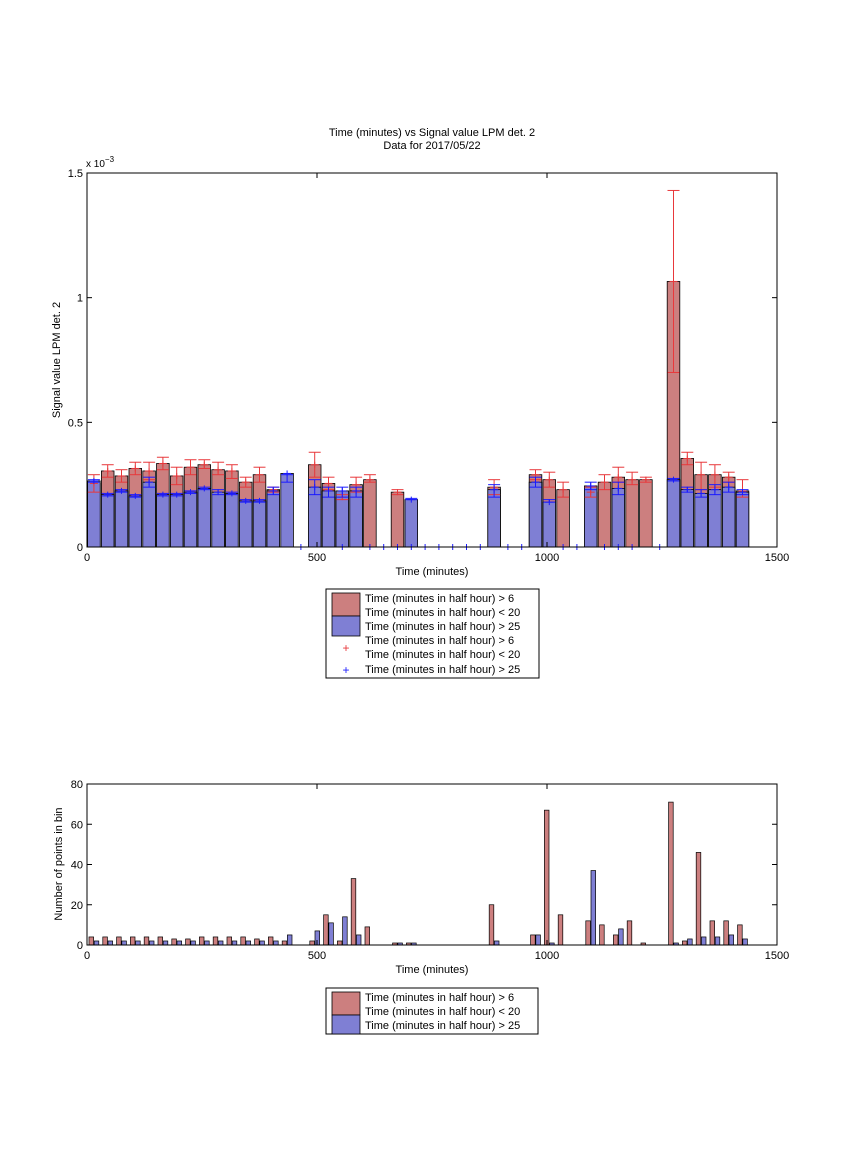 This screenshot has height=1152, width=864. Describe the element at coordinates (432, 970) in the screenshot. I see `x-axis-label-bottom: Time (minutes)` at that location.